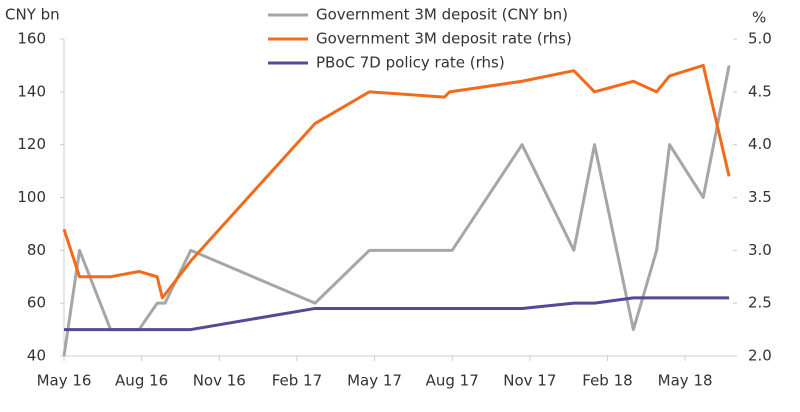 This screenshot has width=800, height=412. I want to click on y2-axis-label: %, so click(759, 18).